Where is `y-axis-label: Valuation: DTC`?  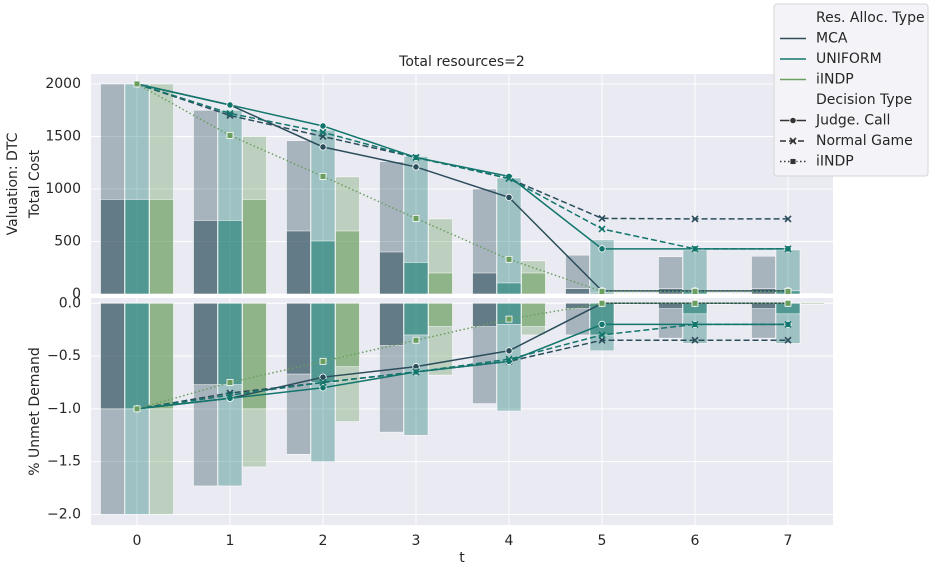
y-axis-label: Valuation: DTC is located at coordinates (13, 183).